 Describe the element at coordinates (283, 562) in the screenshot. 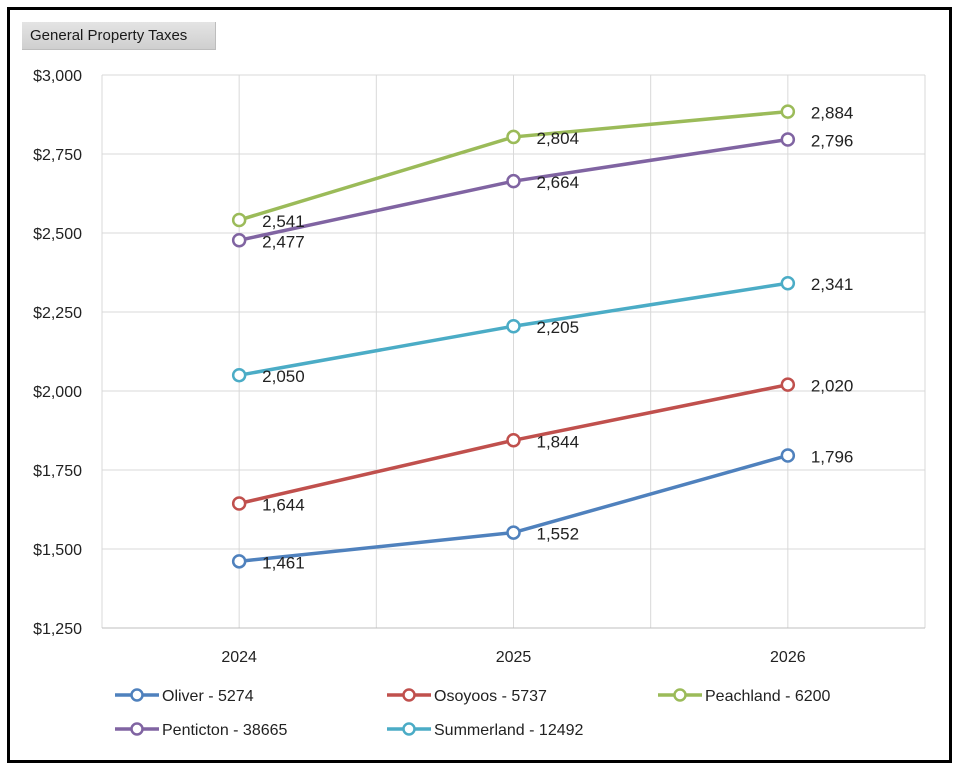

I see `data-label: 1,461` at that location.